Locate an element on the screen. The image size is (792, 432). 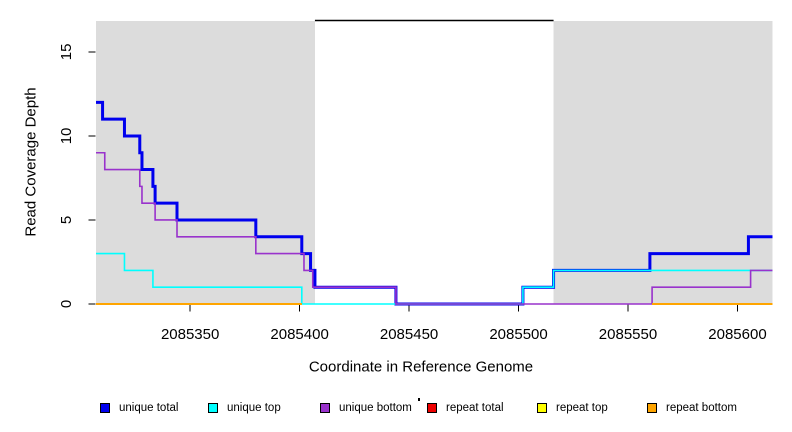
x-axis-tick-label: 2085350 is located at coordinates (190, 334).